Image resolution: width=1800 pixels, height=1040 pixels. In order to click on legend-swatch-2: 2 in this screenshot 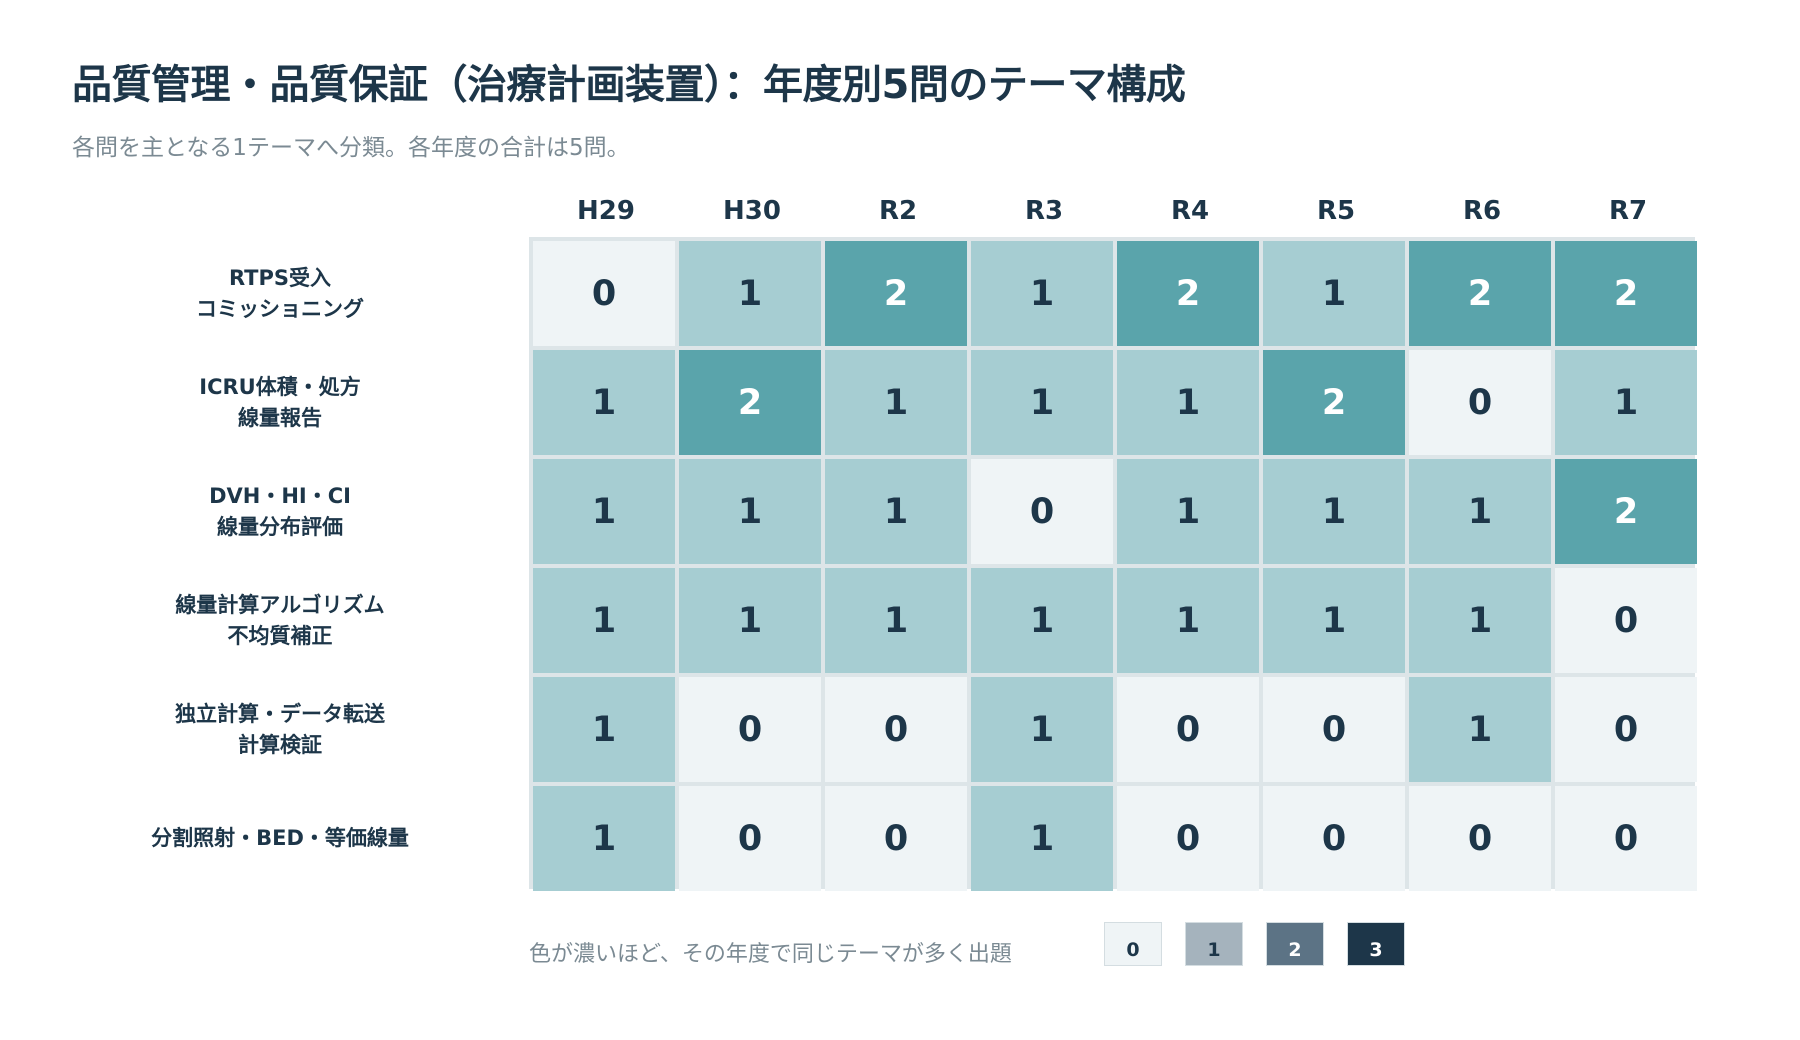, I will do `click(1295, 944)`.